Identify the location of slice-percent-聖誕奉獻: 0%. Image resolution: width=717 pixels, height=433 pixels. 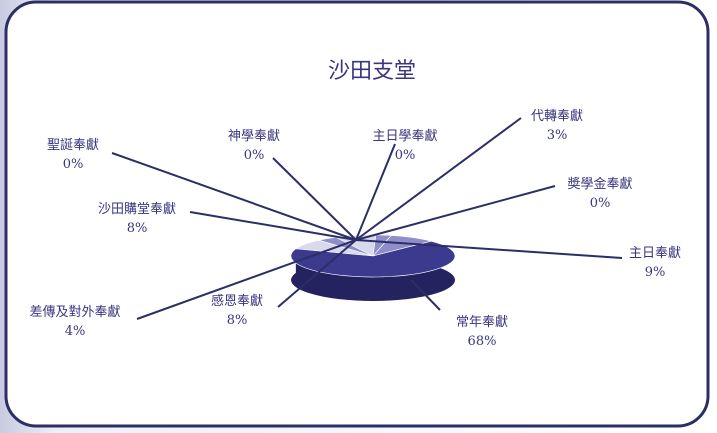
(73, 164).